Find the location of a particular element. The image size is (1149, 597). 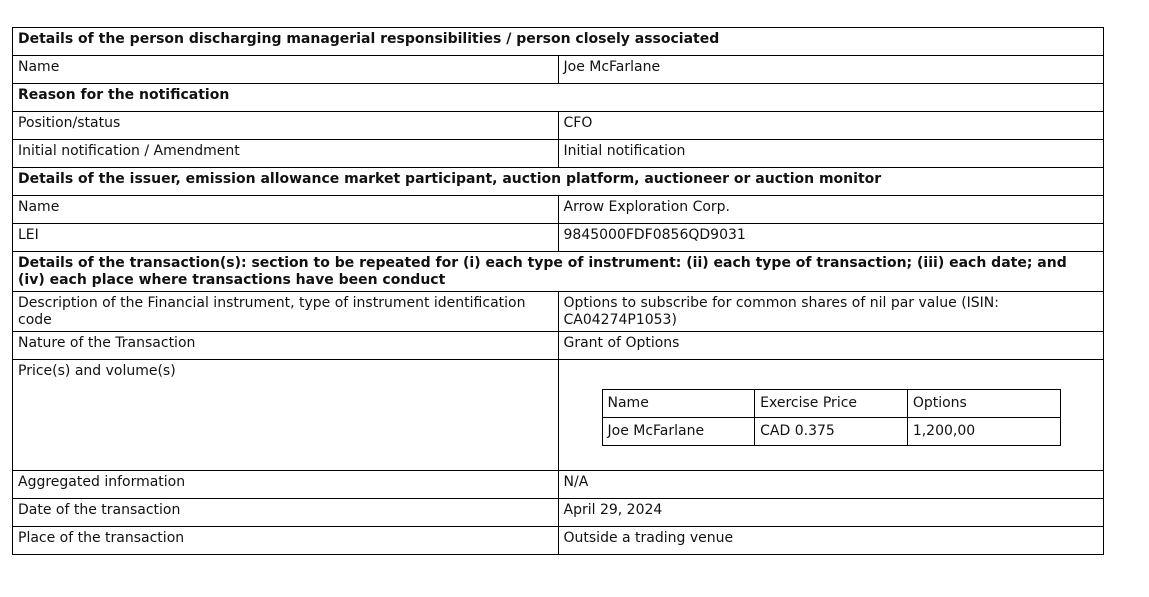

table-row: Name Arrow Exploration Corp. is located at coordinates (558, 209).